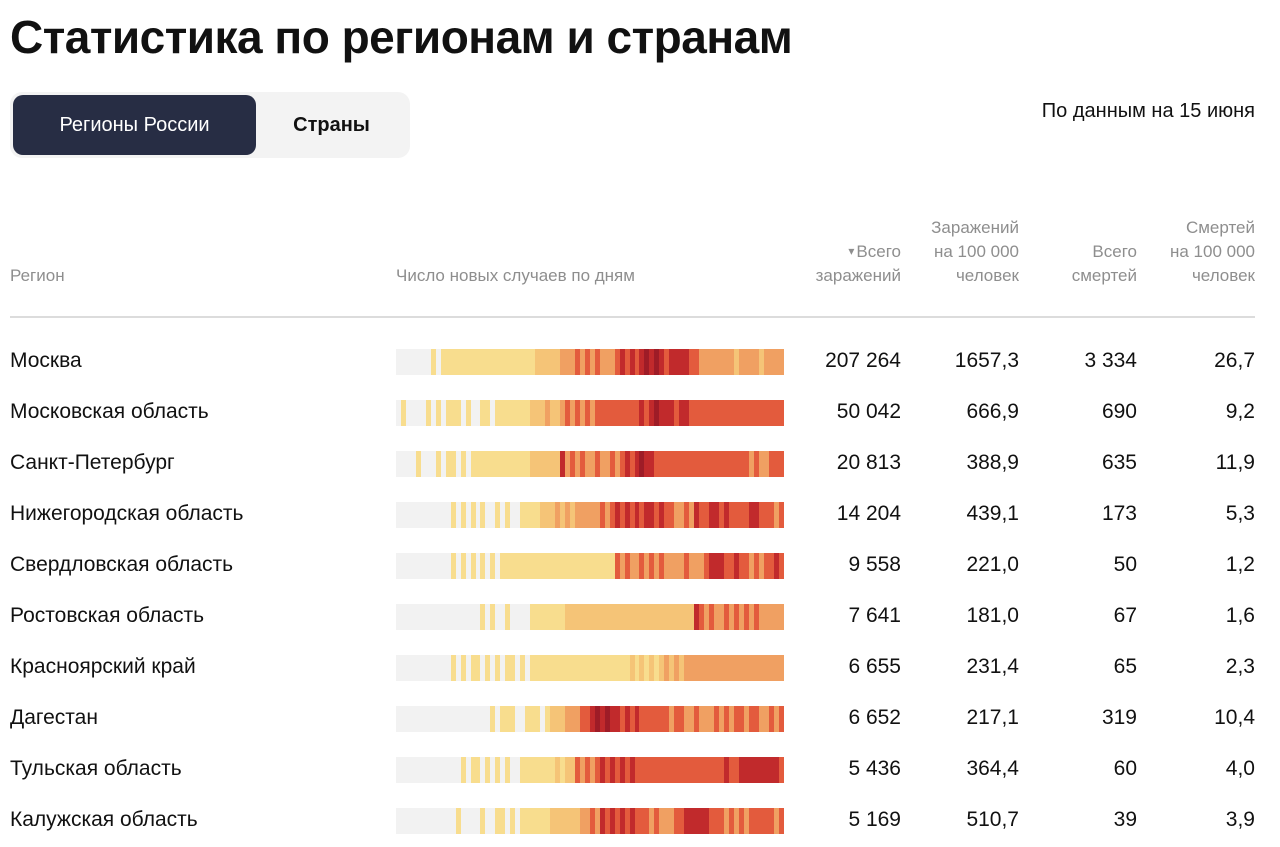  Describe the element at coordinates (632, 820) in the screenshot. I see `table-row: Калужская область 5 169 510,7 39 3,9` at that location.